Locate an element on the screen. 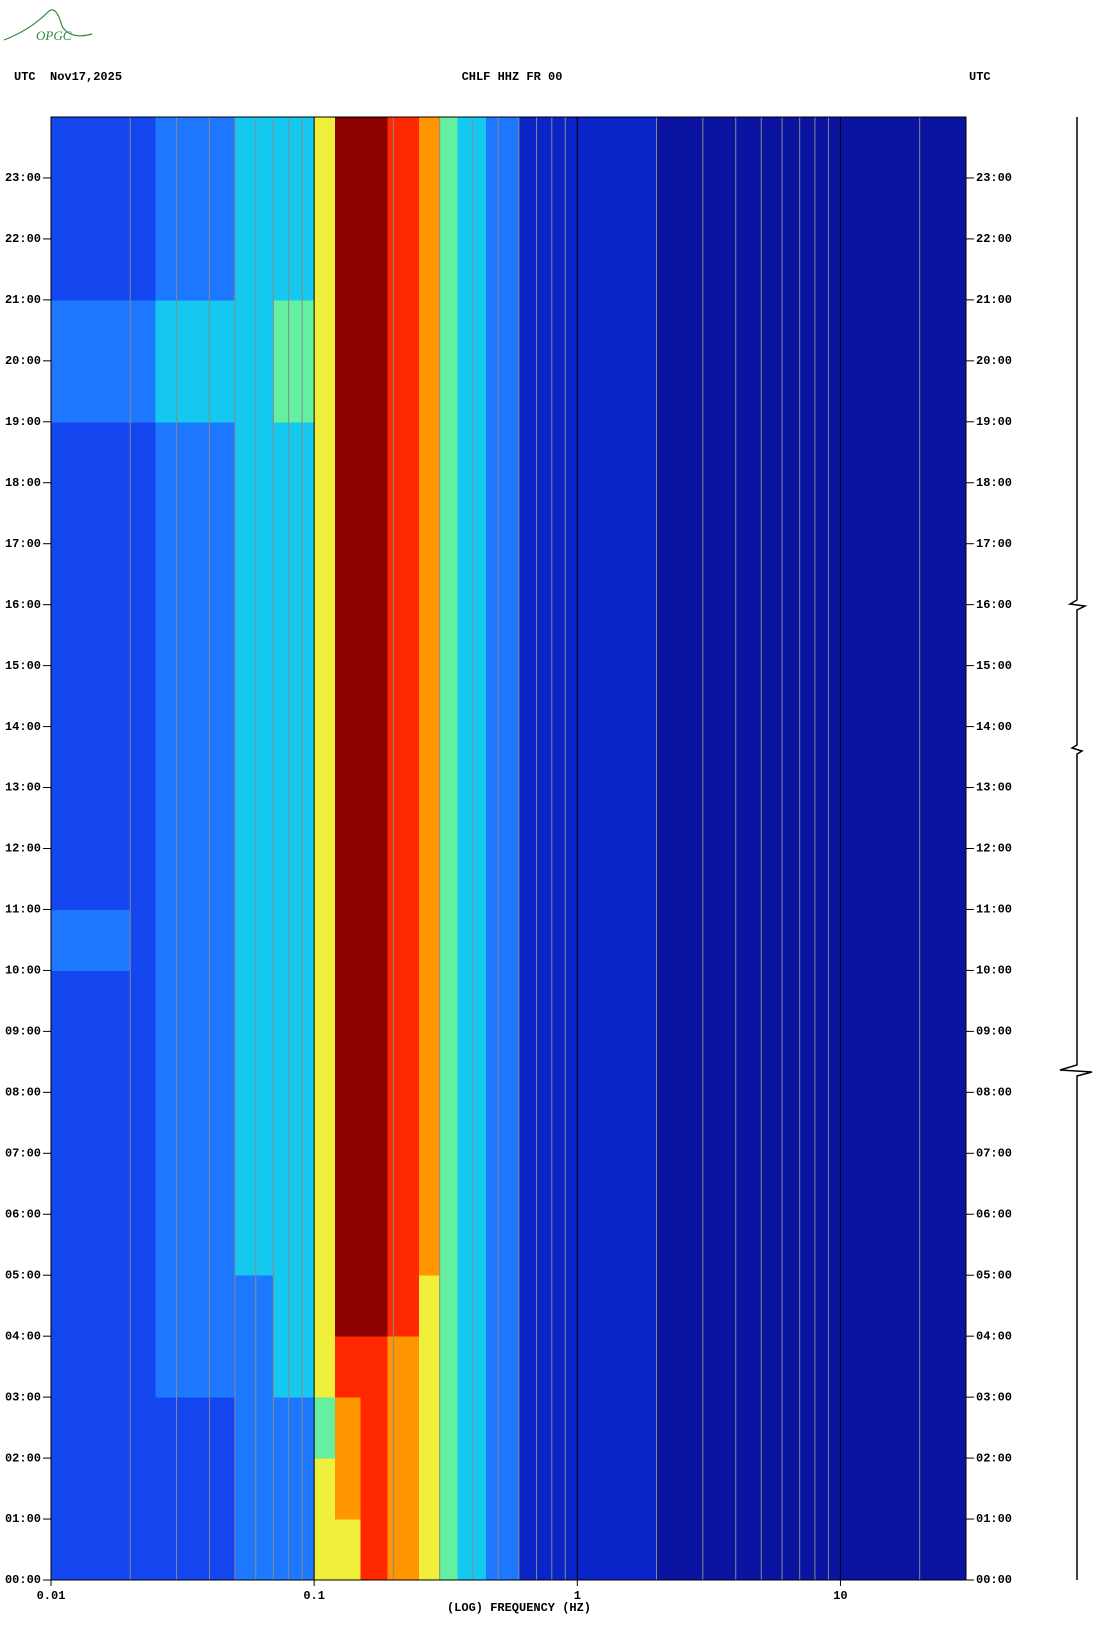 This screenshot has height=1634, width=1102. x-tick-label: 0.1 is located at coordinates (314, 1596).